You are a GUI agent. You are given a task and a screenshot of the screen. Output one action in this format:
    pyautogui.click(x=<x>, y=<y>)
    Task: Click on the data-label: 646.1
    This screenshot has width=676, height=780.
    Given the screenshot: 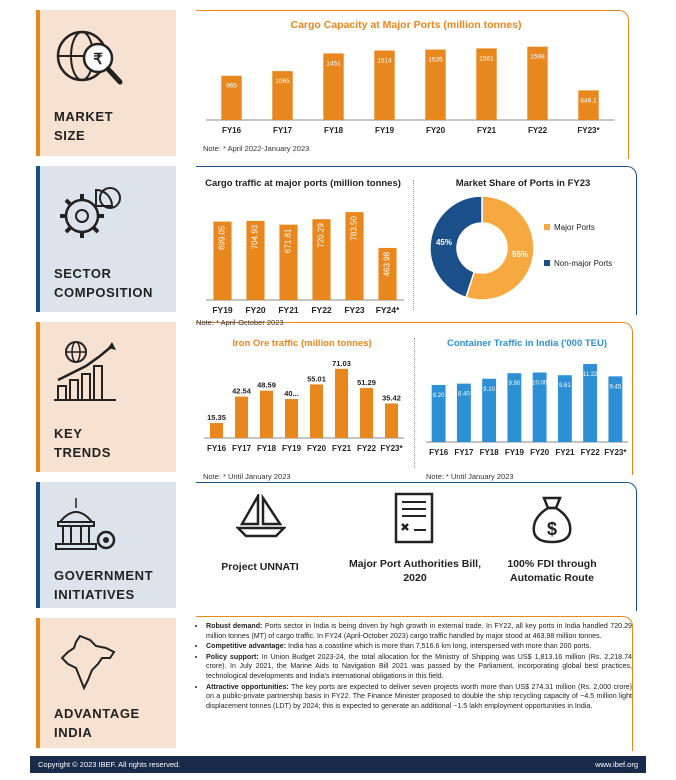 What is the action you would take?
    pyautogui.click(x=588, y=100)
    